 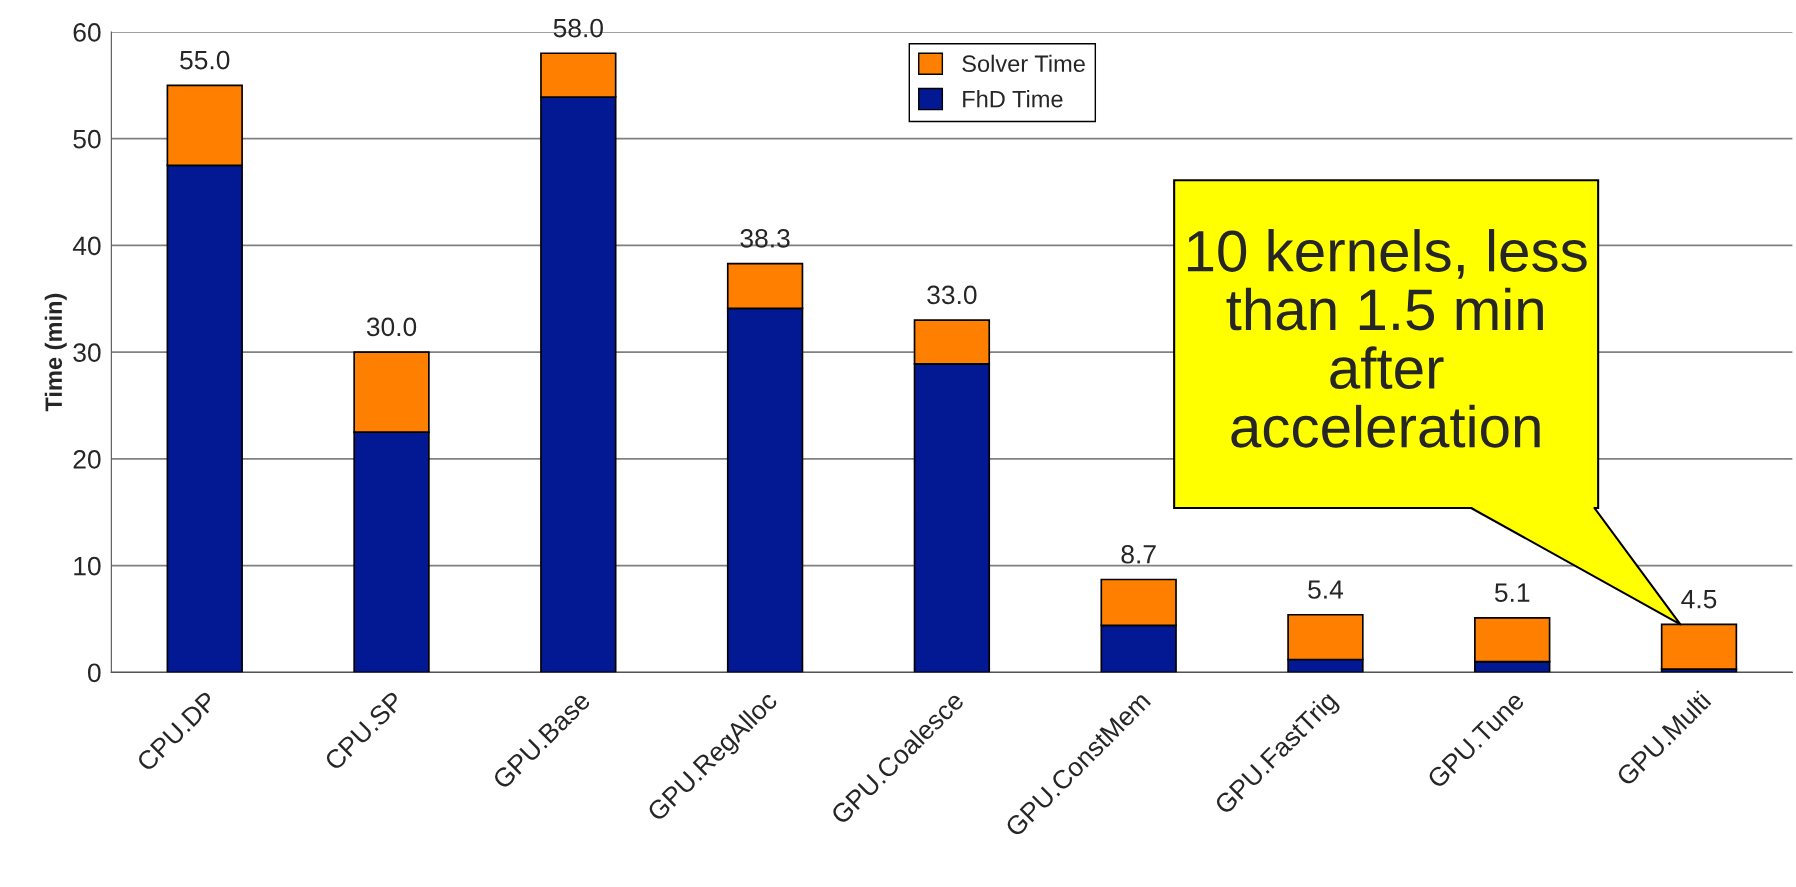 I want to click on y-tick-label: 40, so click(x=86, y=246).